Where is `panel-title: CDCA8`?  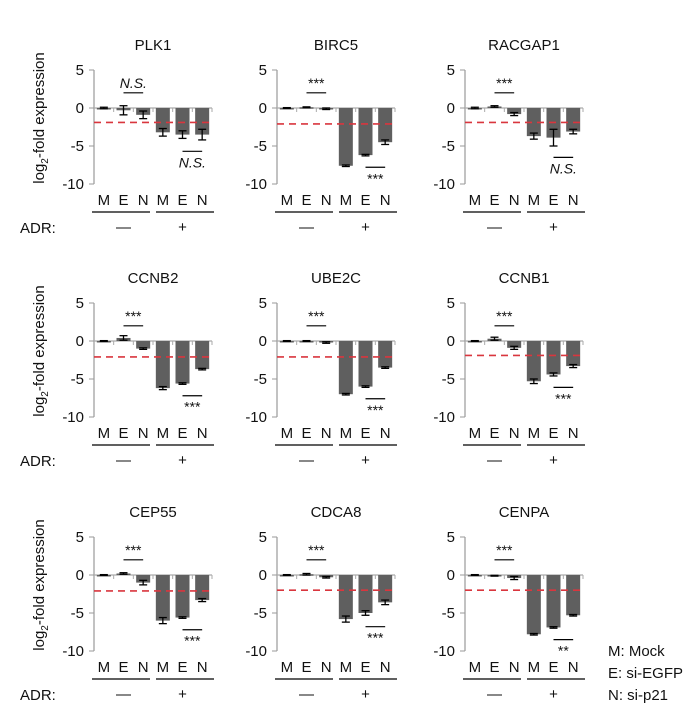 panel-title: CDCA8 is located at coordinates (336, 512).